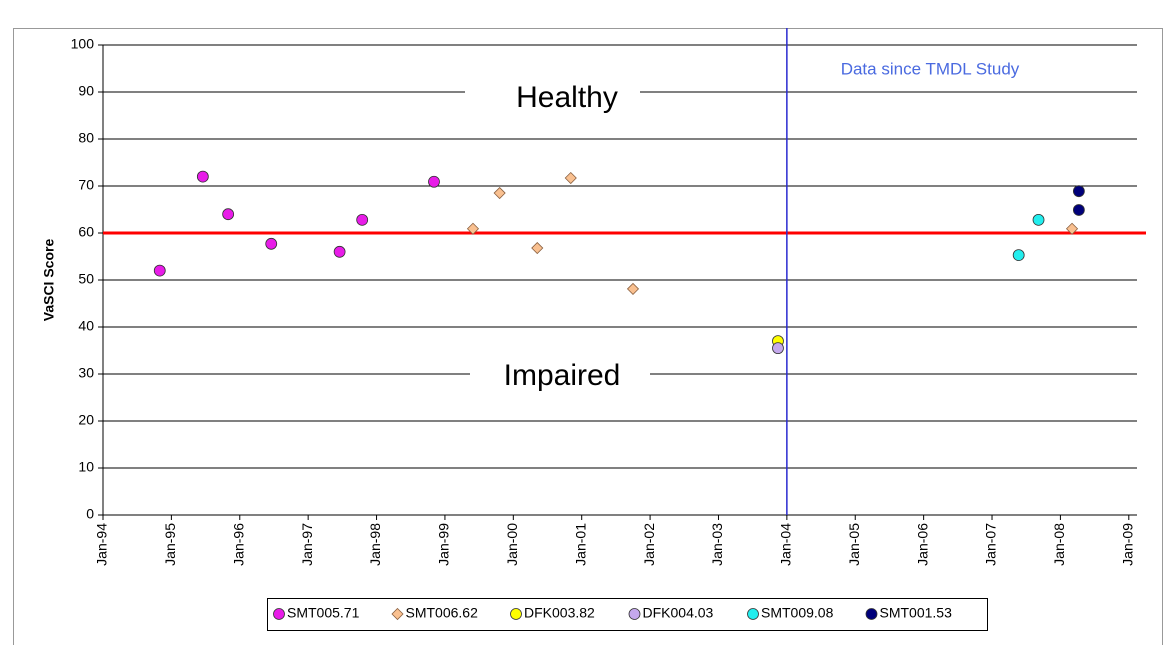 The height and width of the screenshot is (645, 1176). Describe the element at coordinates (916, 613) in the screenshot. I see `legend-label: SMT001.53` at that location.